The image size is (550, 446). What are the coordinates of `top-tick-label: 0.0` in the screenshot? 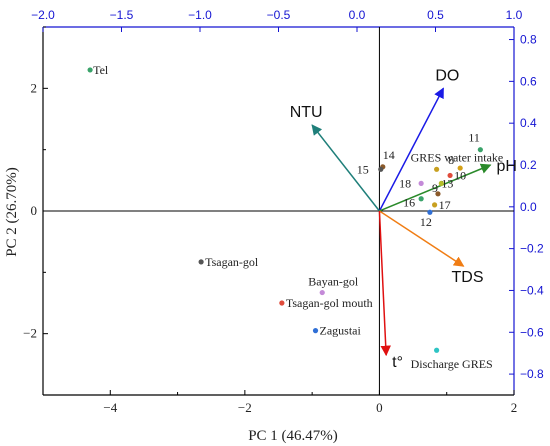 It's located at (357, 15).